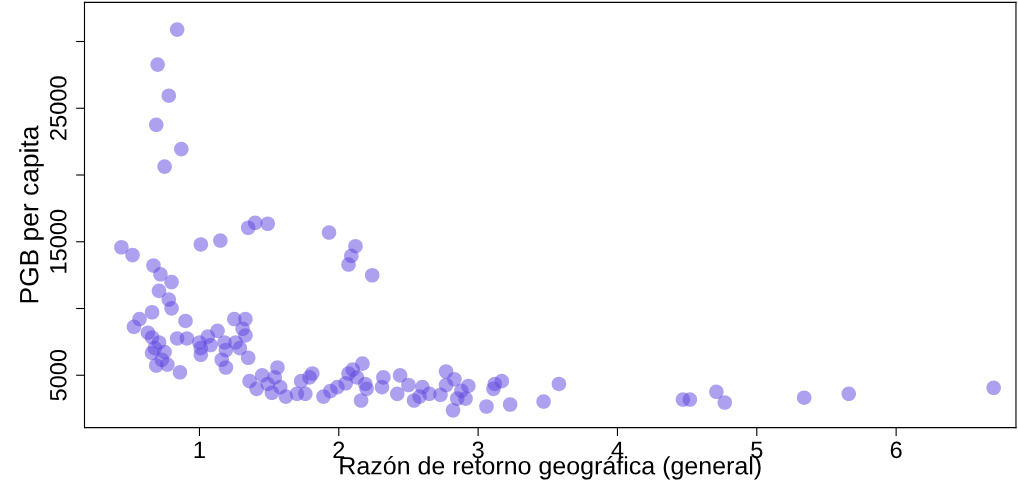  Describe the element at coordinates (896, 450) in the screenshot. I see `x-tick-label: 6` at that location.